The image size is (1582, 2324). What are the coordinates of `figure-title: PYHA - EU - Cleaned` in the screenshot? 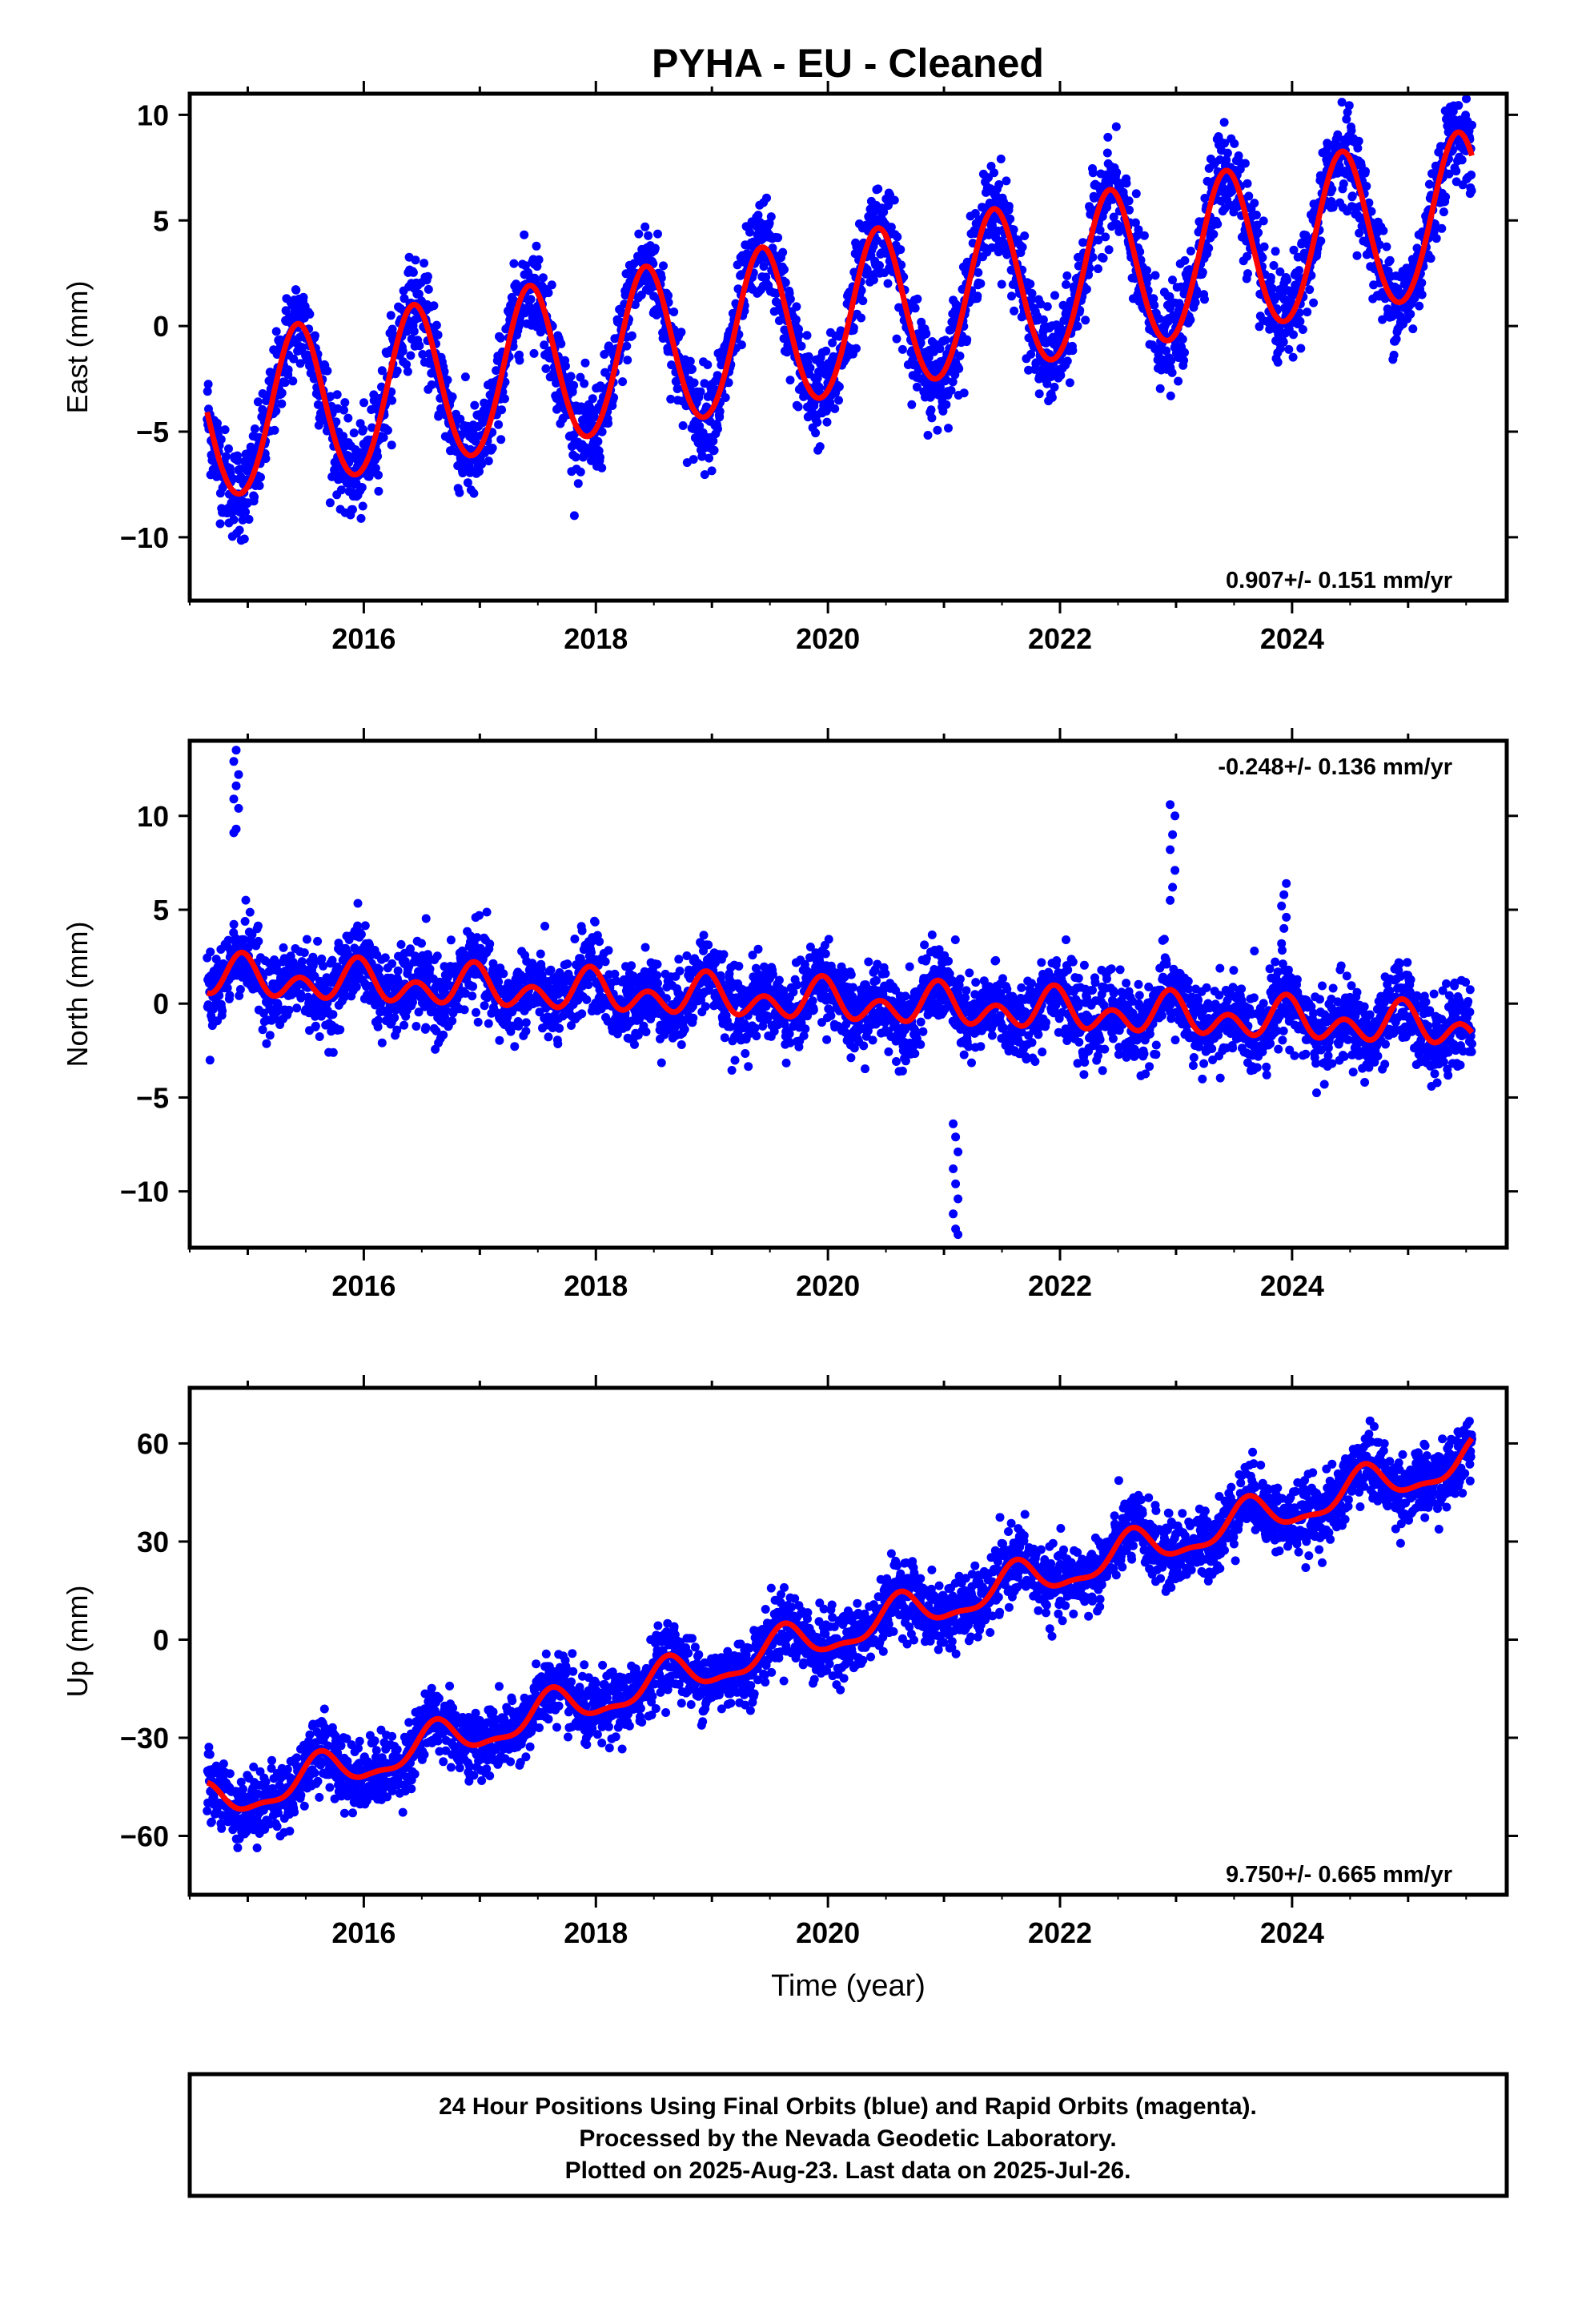 It's located at (848, 63).